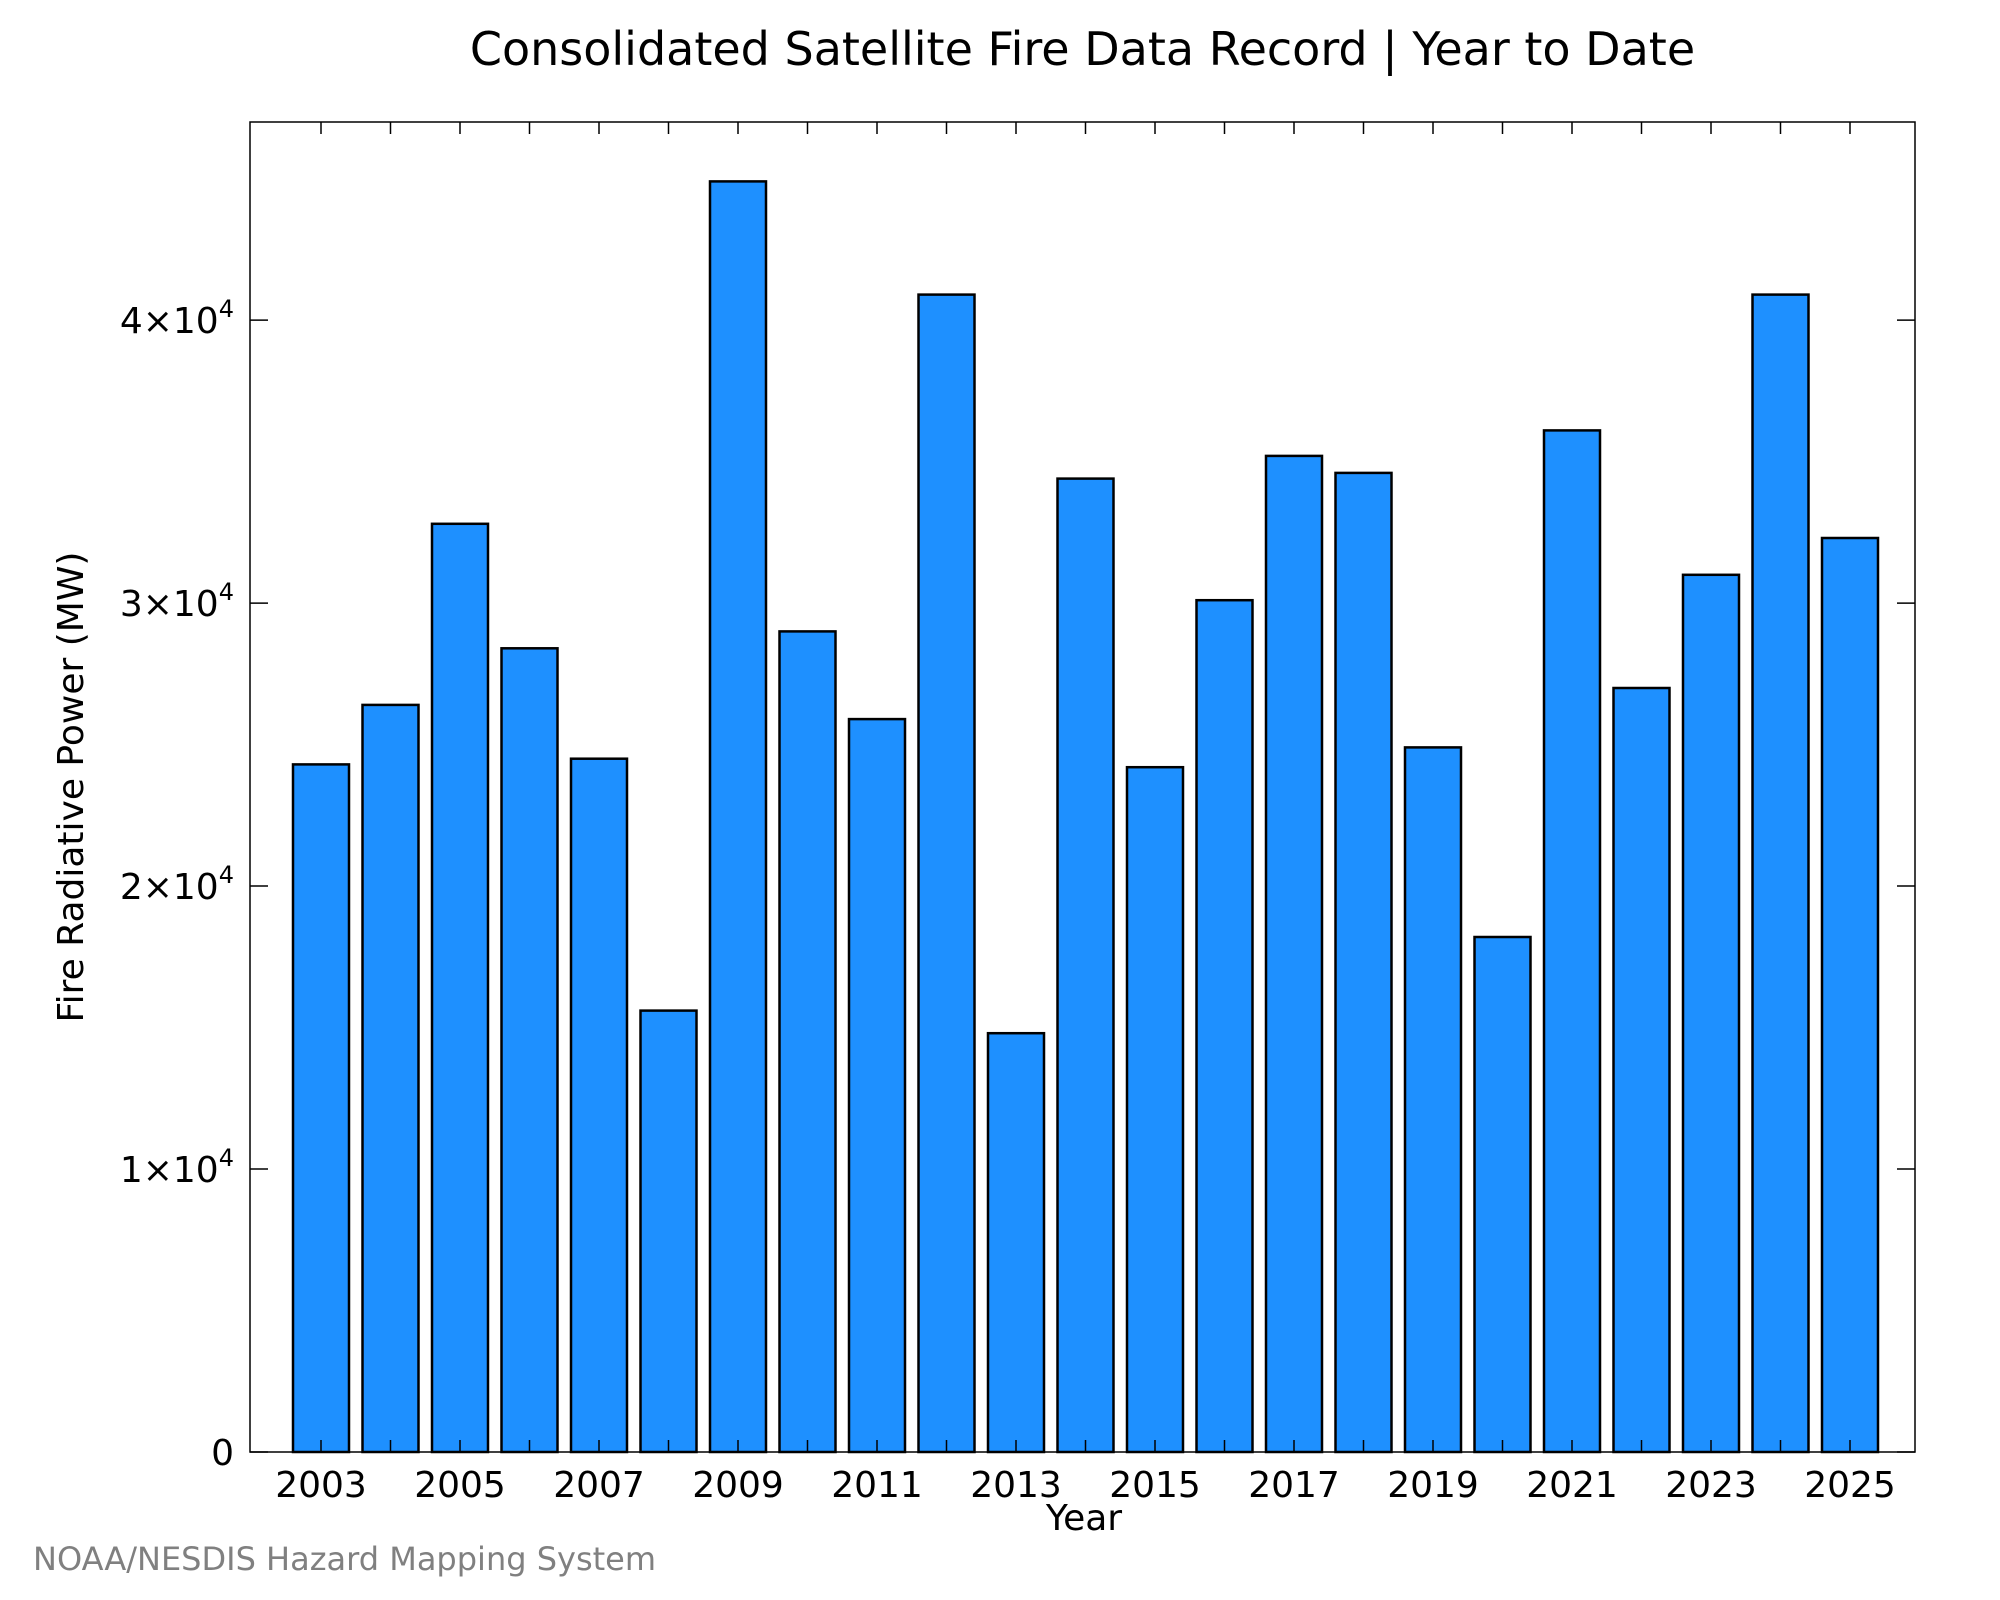 This screenshot has height=1600, width=2000. What do you see at coordinates (1294, 1485) in the screenshot?
I see `x-tick-label-2017: 2017` at bounding box center [1294, 1485].